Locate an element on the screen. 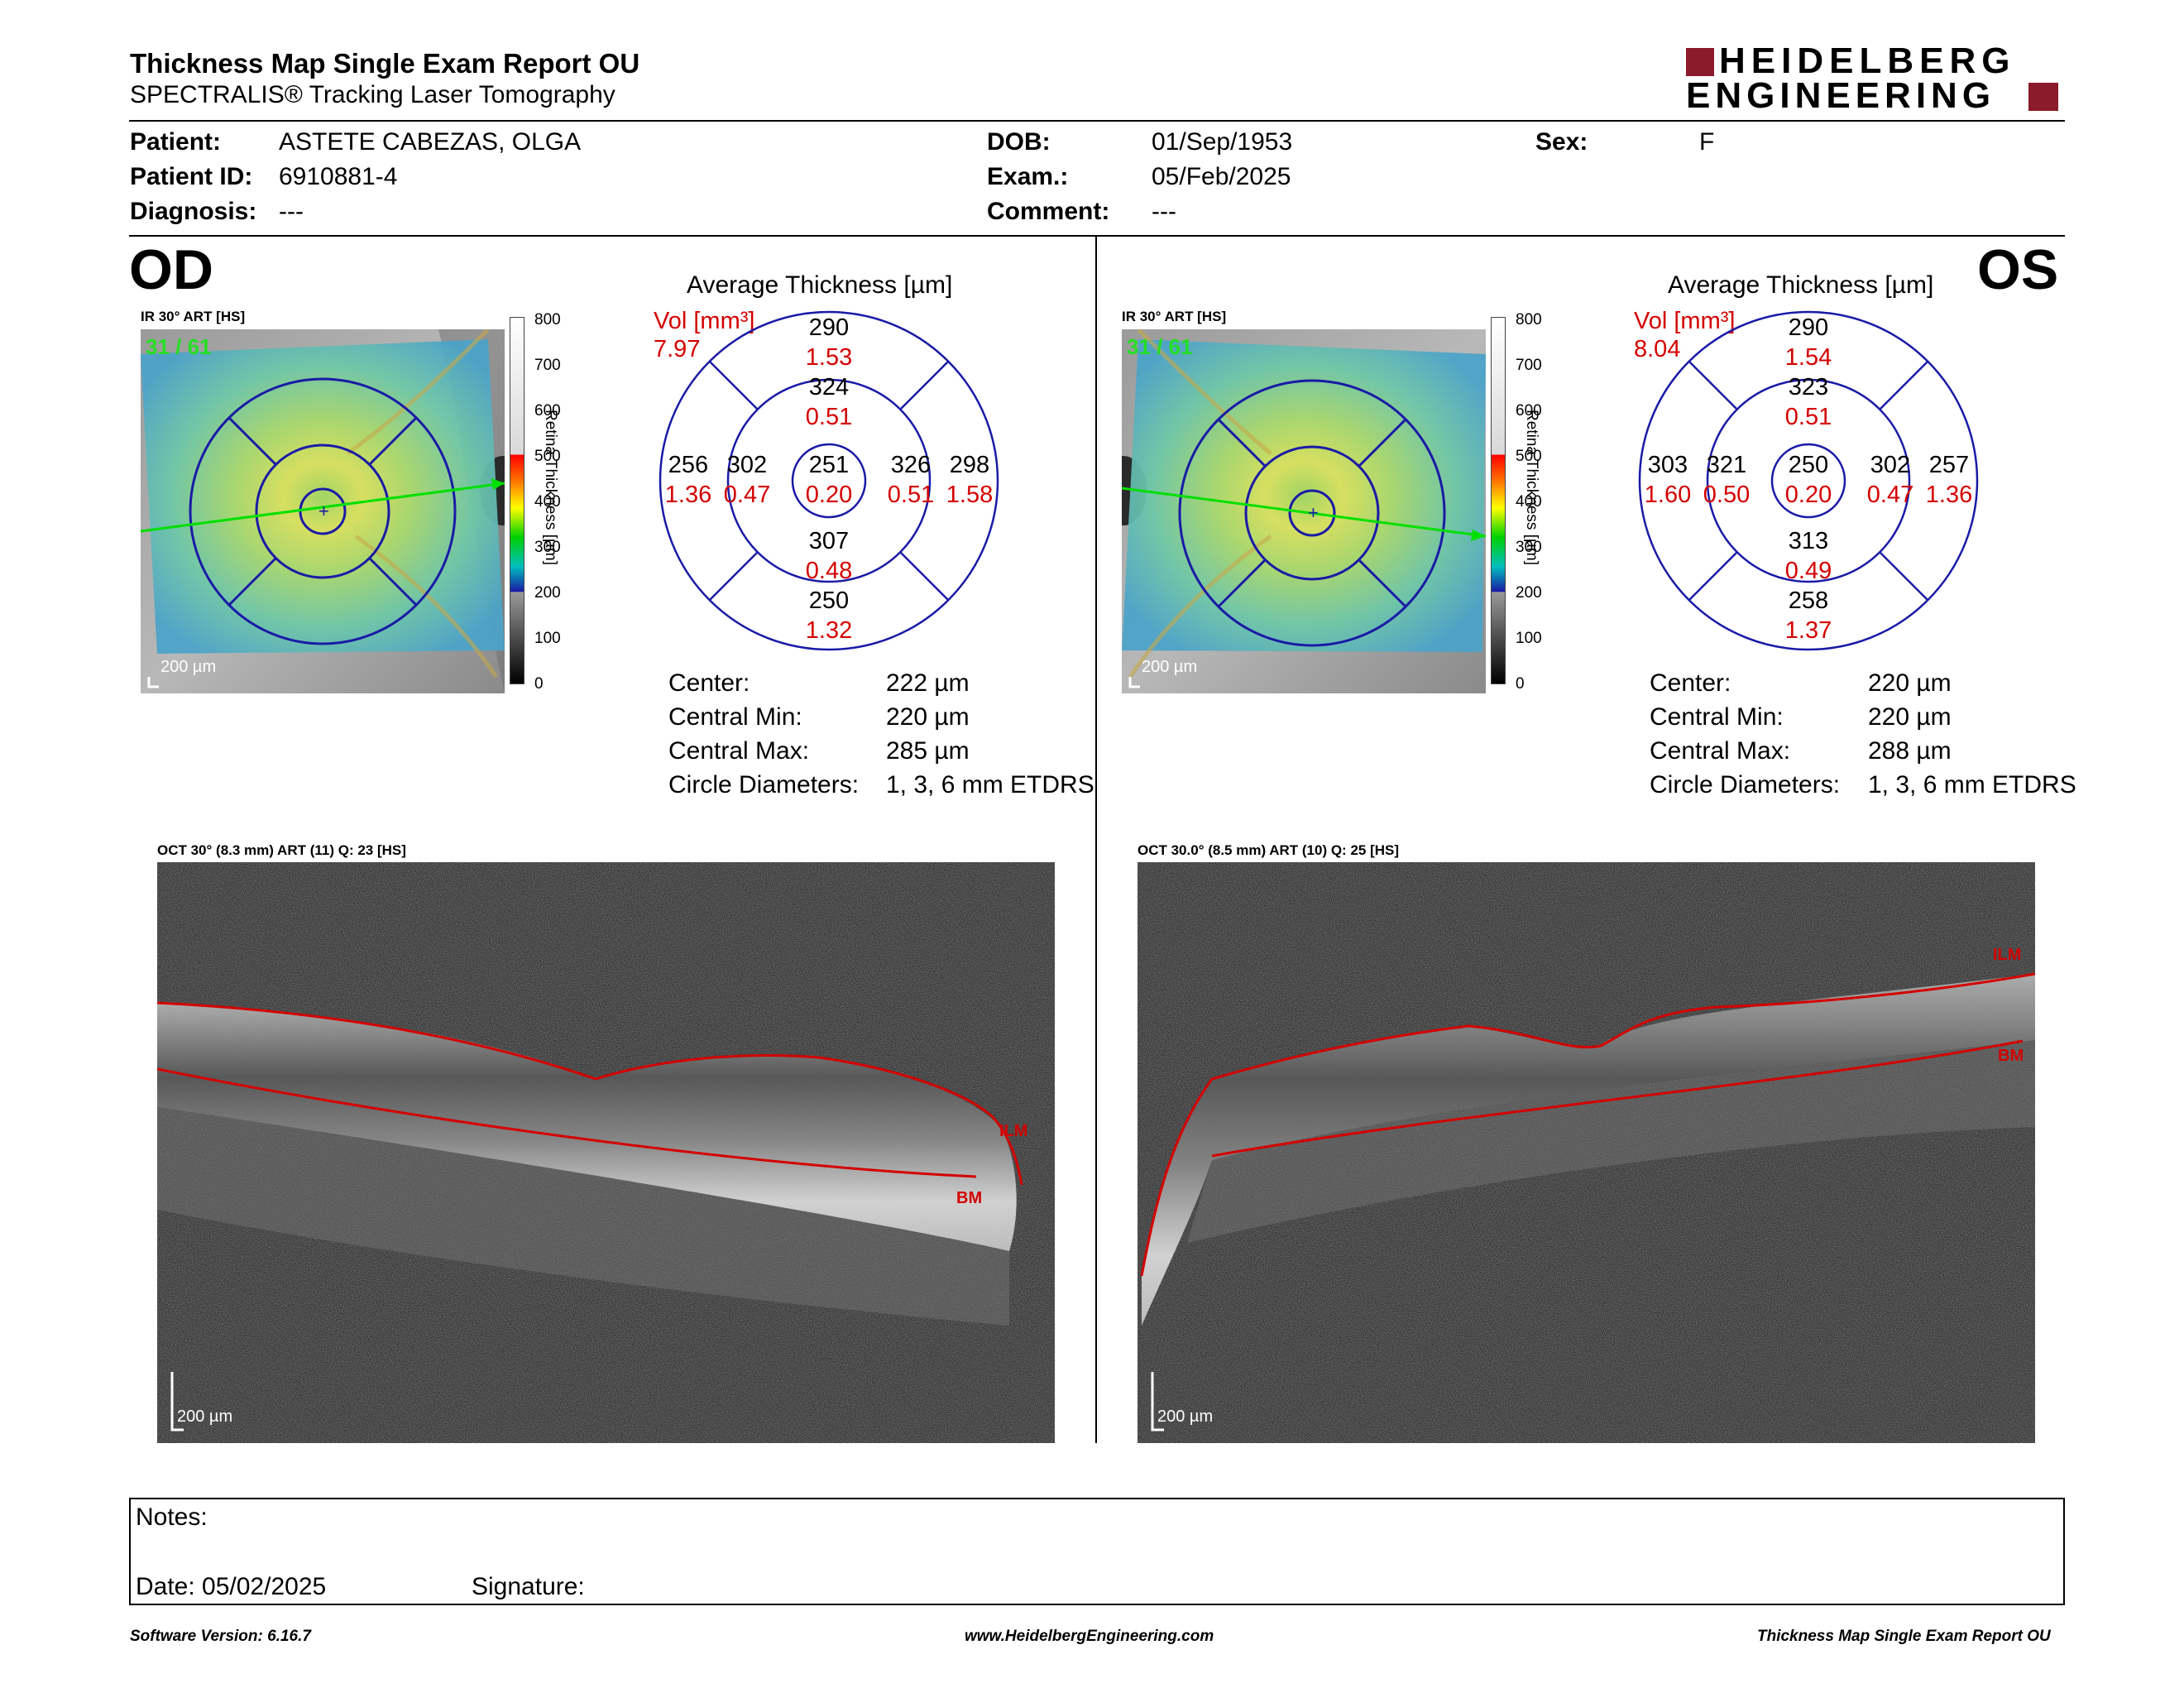  notes-label: Notes: is located at coordinates (172, 1517).